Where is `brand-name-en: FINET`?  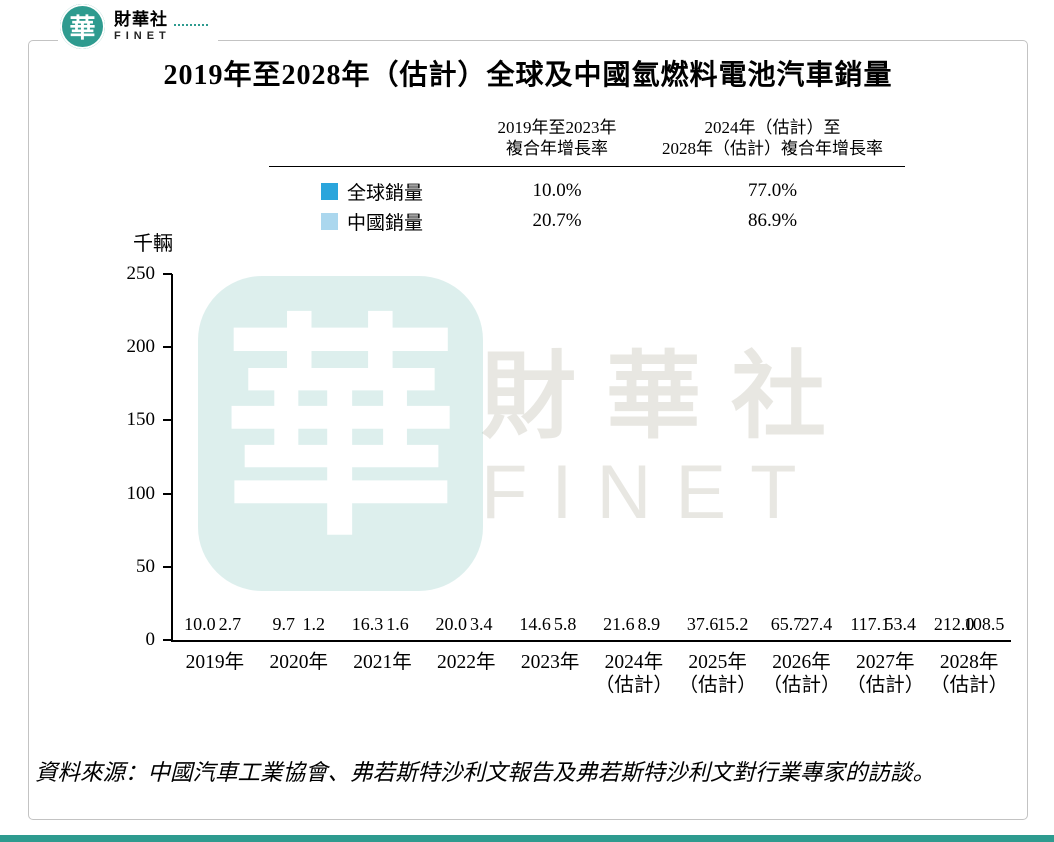 brand-name-en: FINET is located at coordinates (142, 35).